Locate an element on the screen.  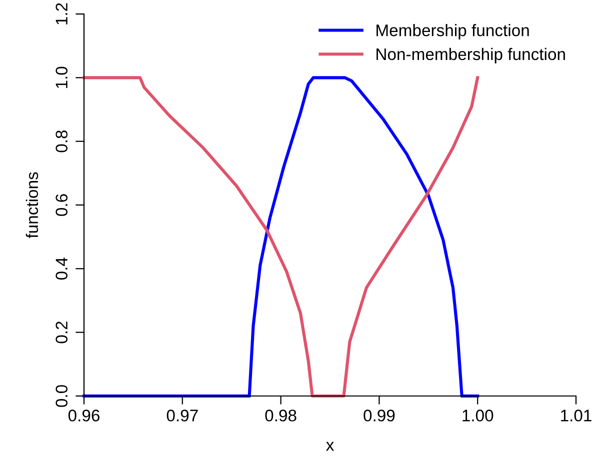
y-tick-label: 1.0 is located at coordinates (62, 77).